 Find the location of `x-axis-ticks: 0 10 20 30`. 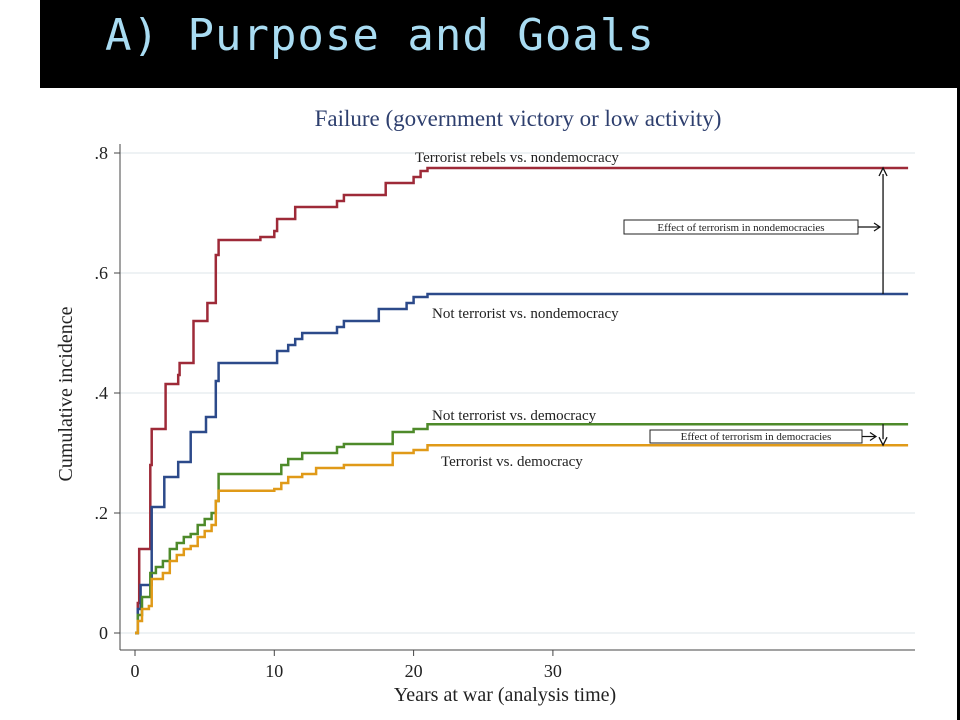

x-axis-ticks: 0 10 20 30 is located at coordinates (346, 665).